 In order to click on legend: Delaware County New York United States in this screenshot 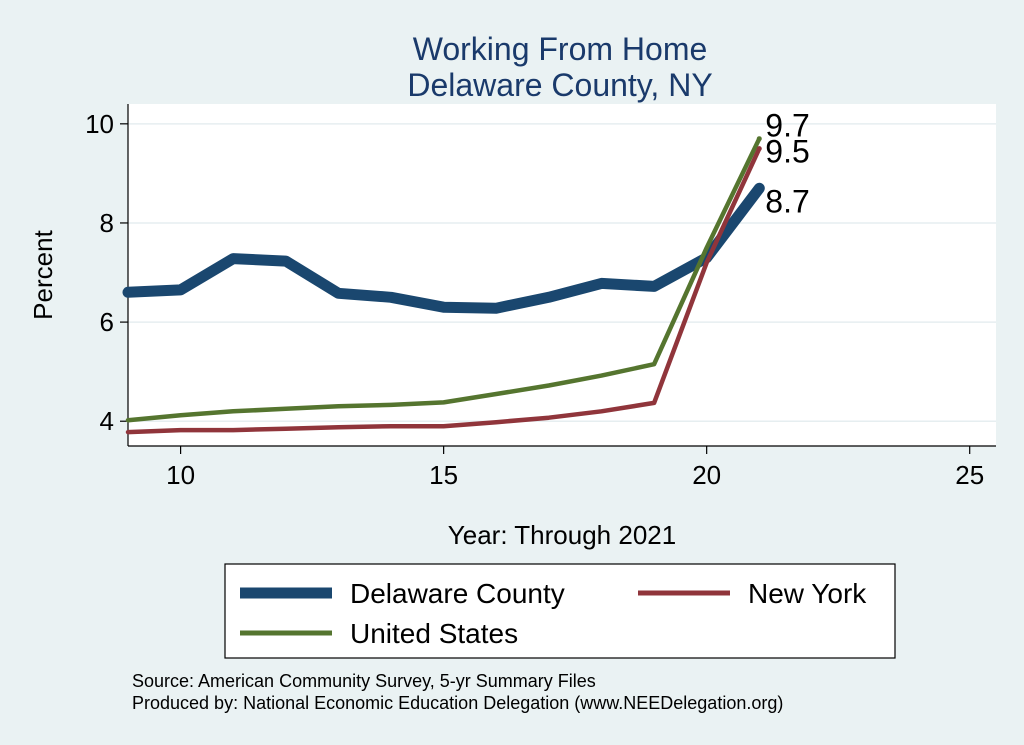, I will do `click(560, 611)`.